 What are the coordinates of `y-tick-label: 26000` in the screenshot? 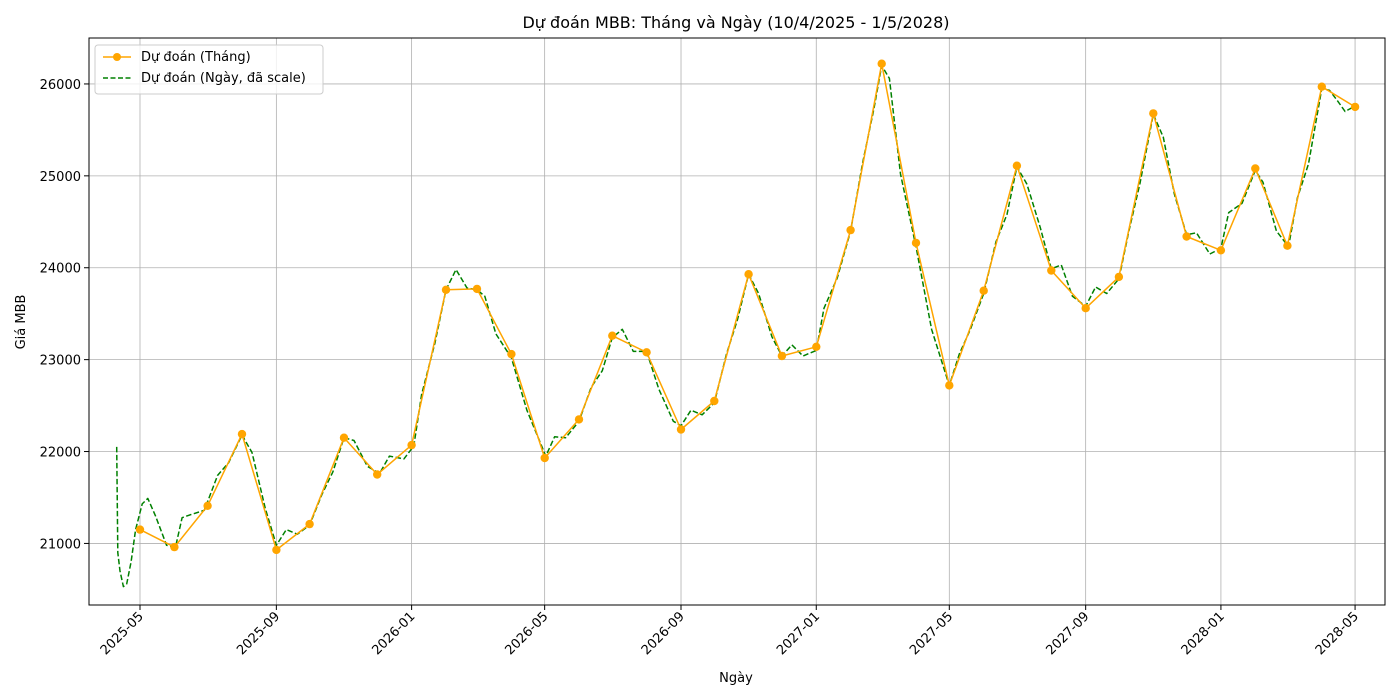 It's located at (60, 85).